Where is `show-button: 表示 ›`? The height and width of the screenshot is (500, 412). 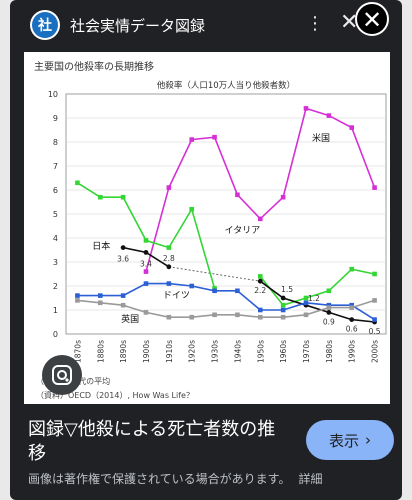
show-button: 表示 › is located at coordinates (350, 440).